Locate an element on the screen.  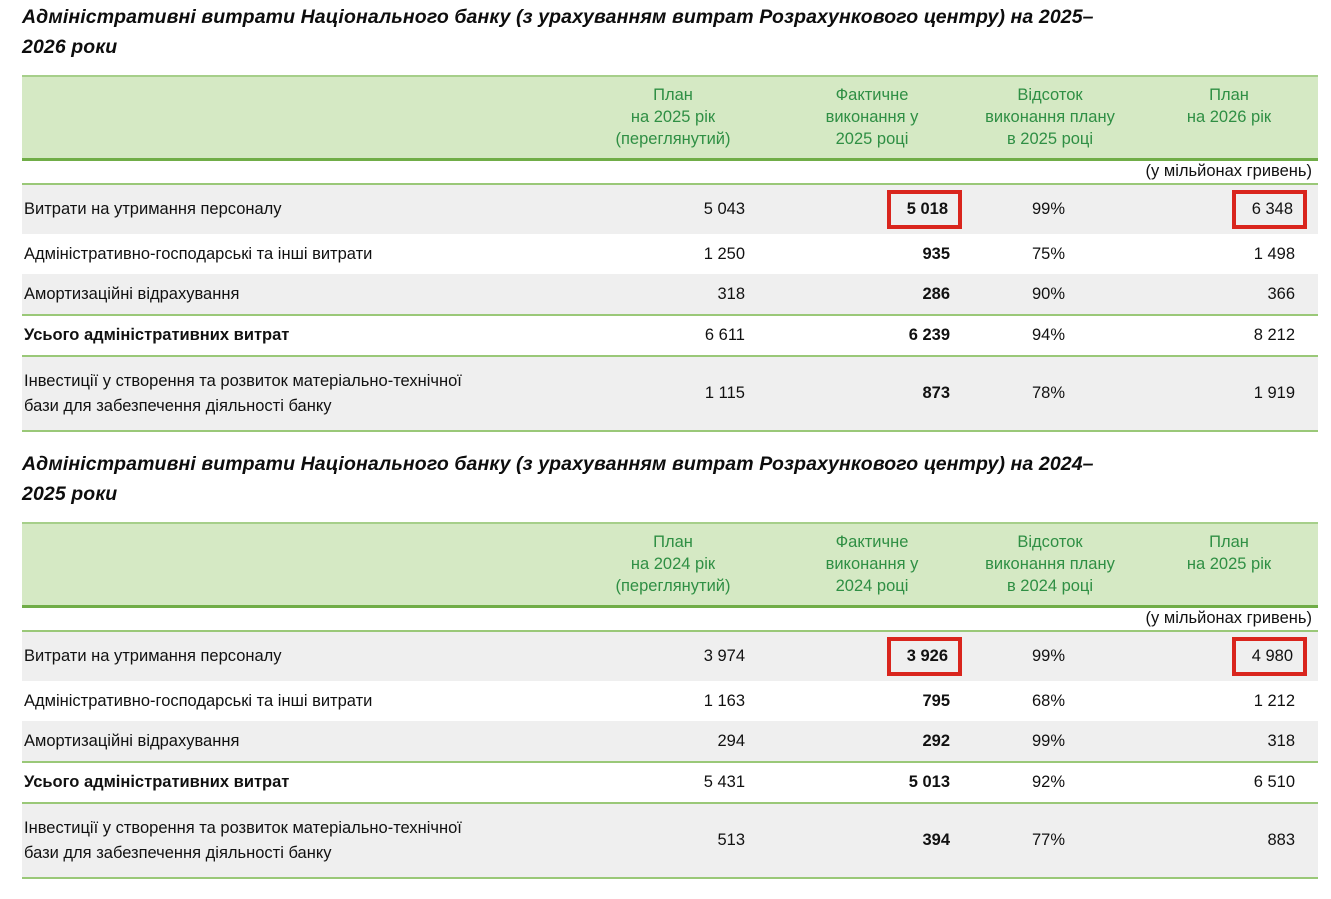
cell-percent: 78% is located at coordinates (1048, 393).